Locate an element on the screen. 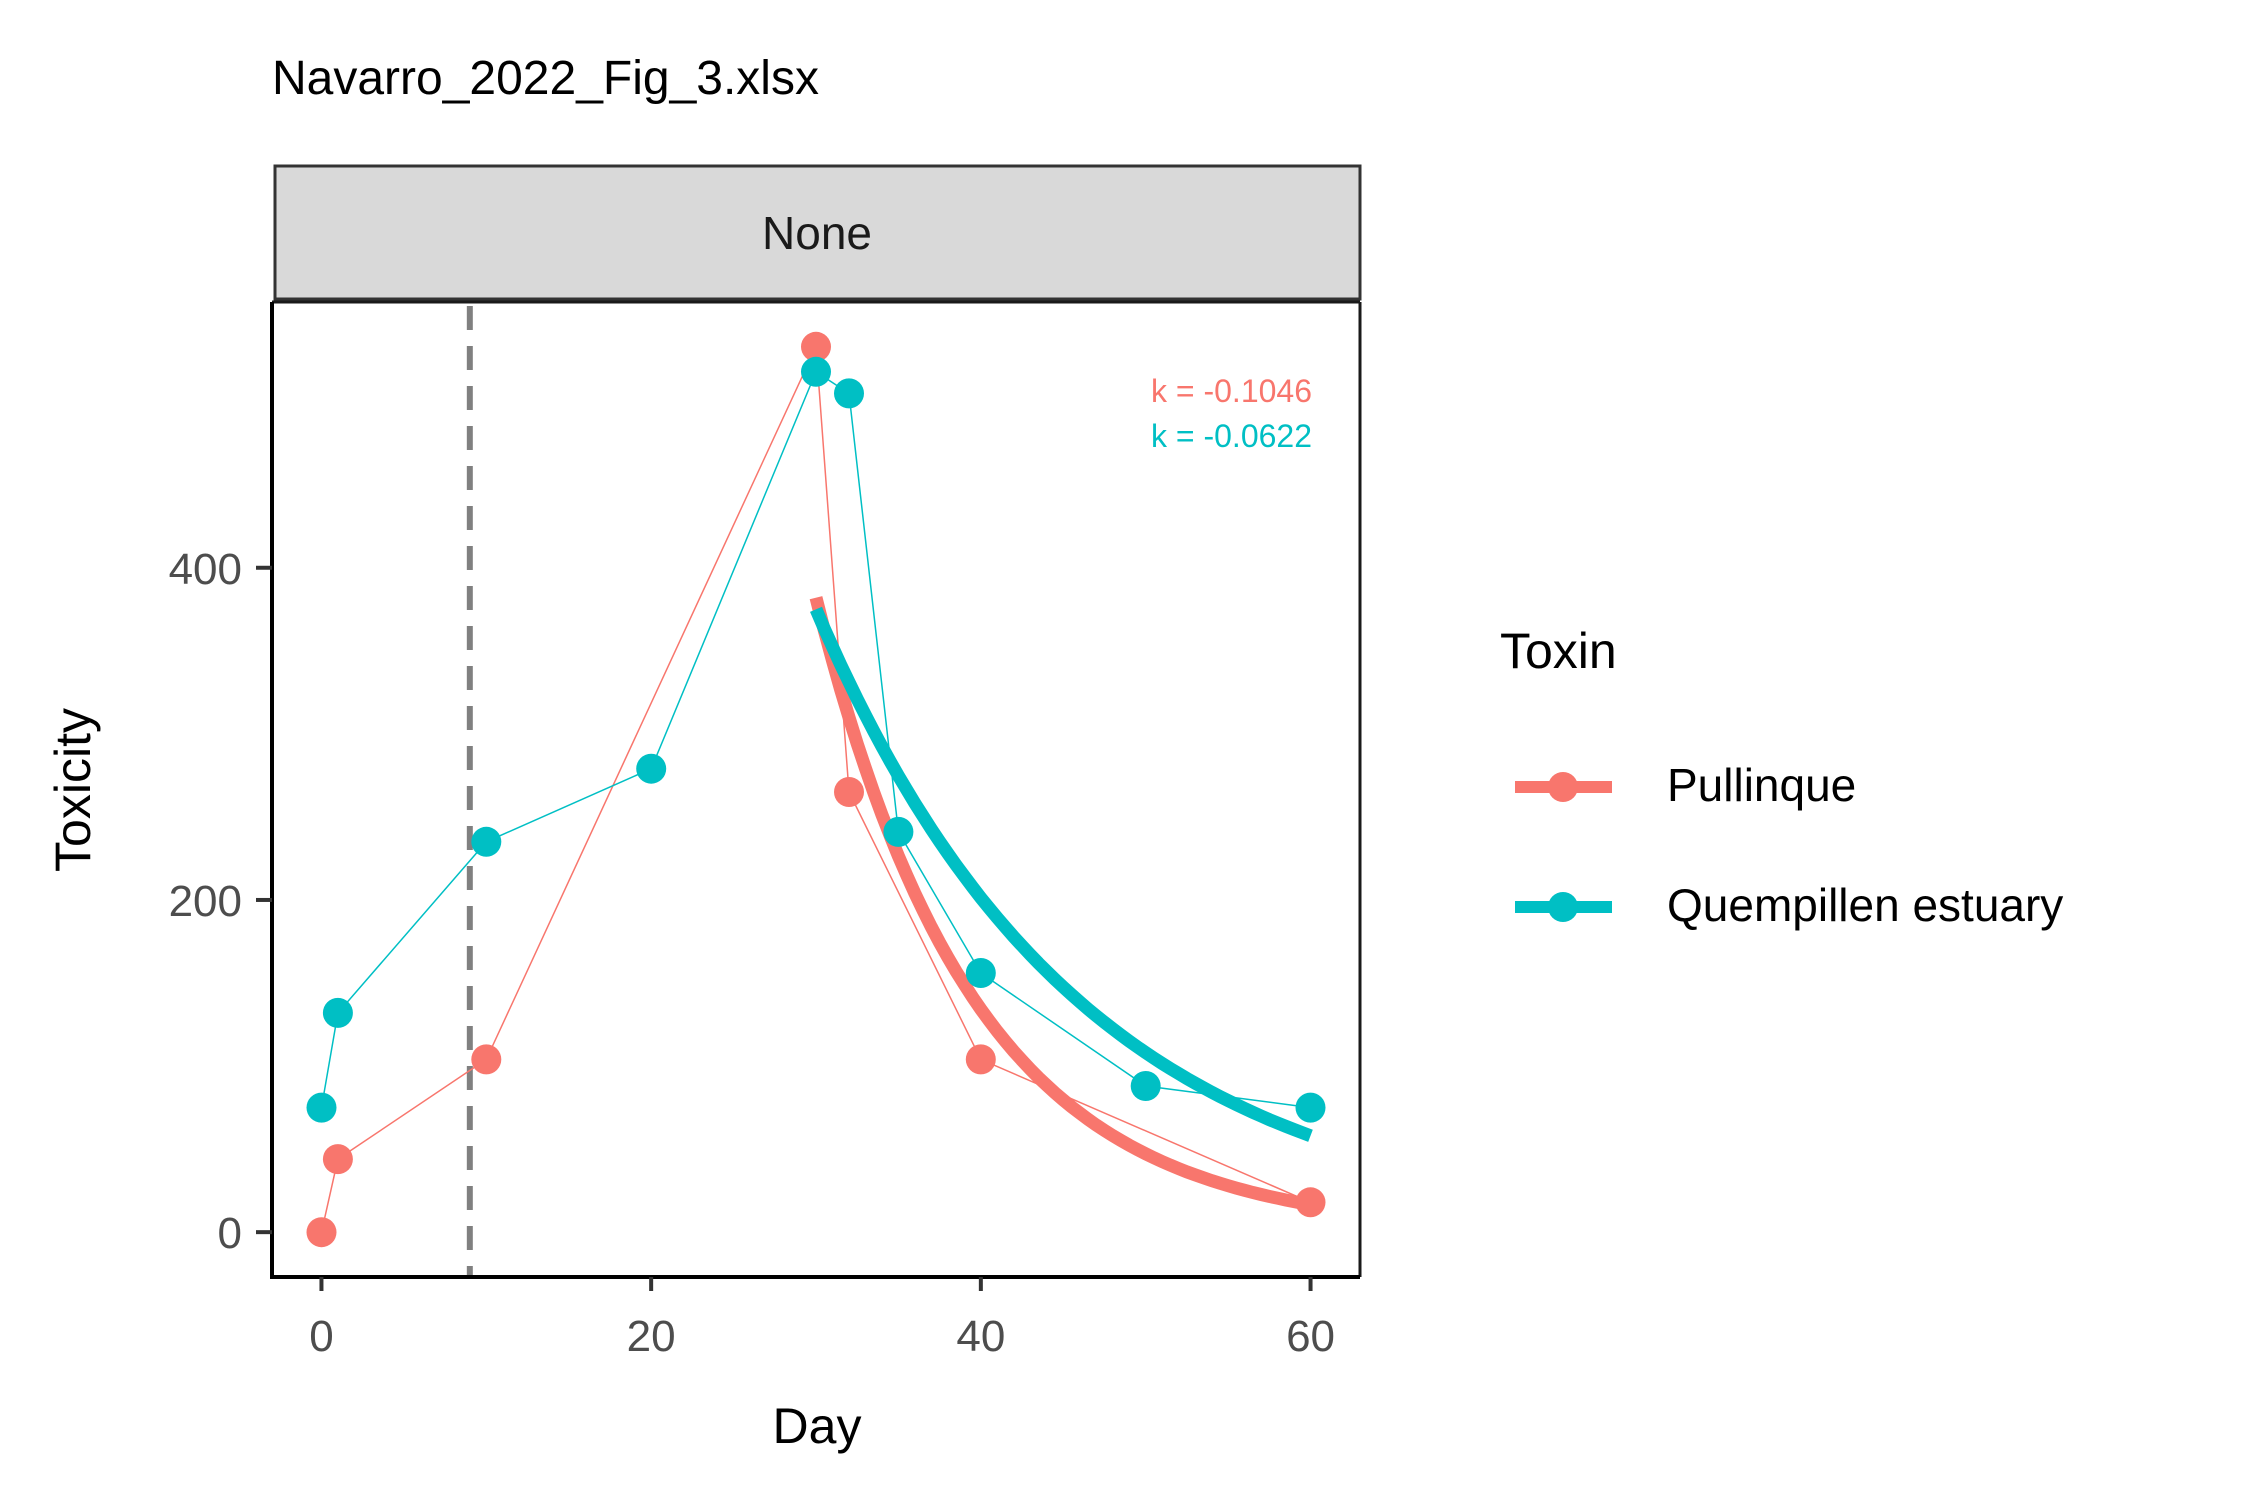  legend-label-quempillen-estuary: Quempillen estuary is located at coordinates (1865, 905).